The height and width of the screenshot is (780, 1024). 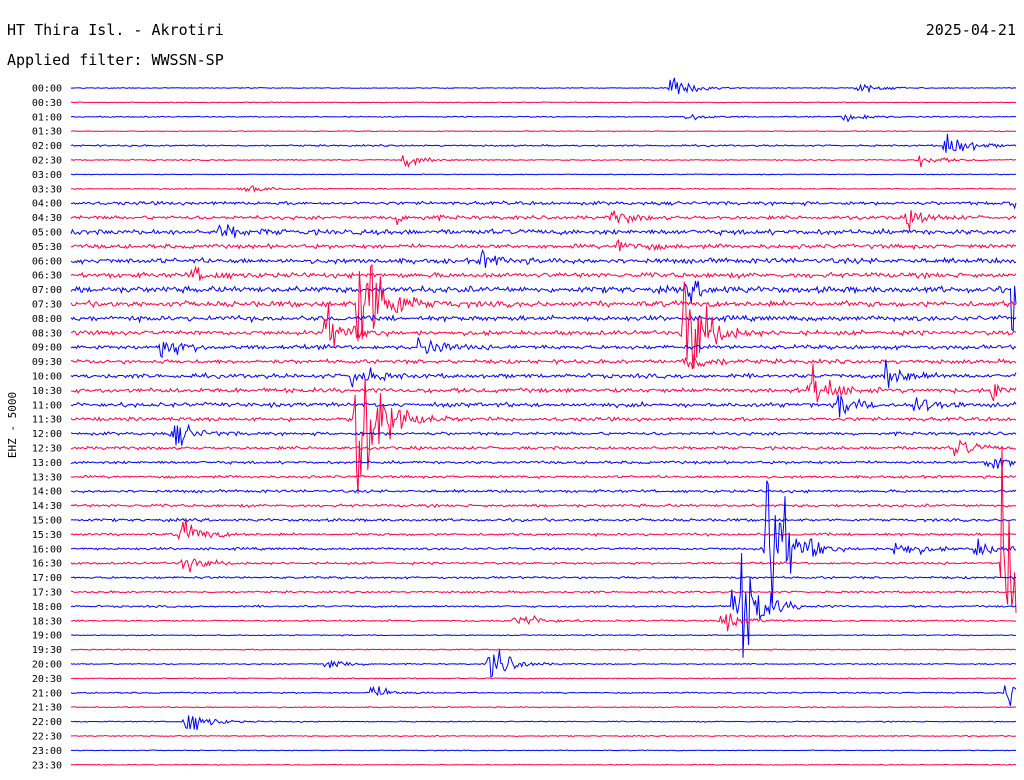 What do you see at coordinates (47, 564) in the screenshot?
I see `row-time-label: 16:30` at bounding box center [47, 564].